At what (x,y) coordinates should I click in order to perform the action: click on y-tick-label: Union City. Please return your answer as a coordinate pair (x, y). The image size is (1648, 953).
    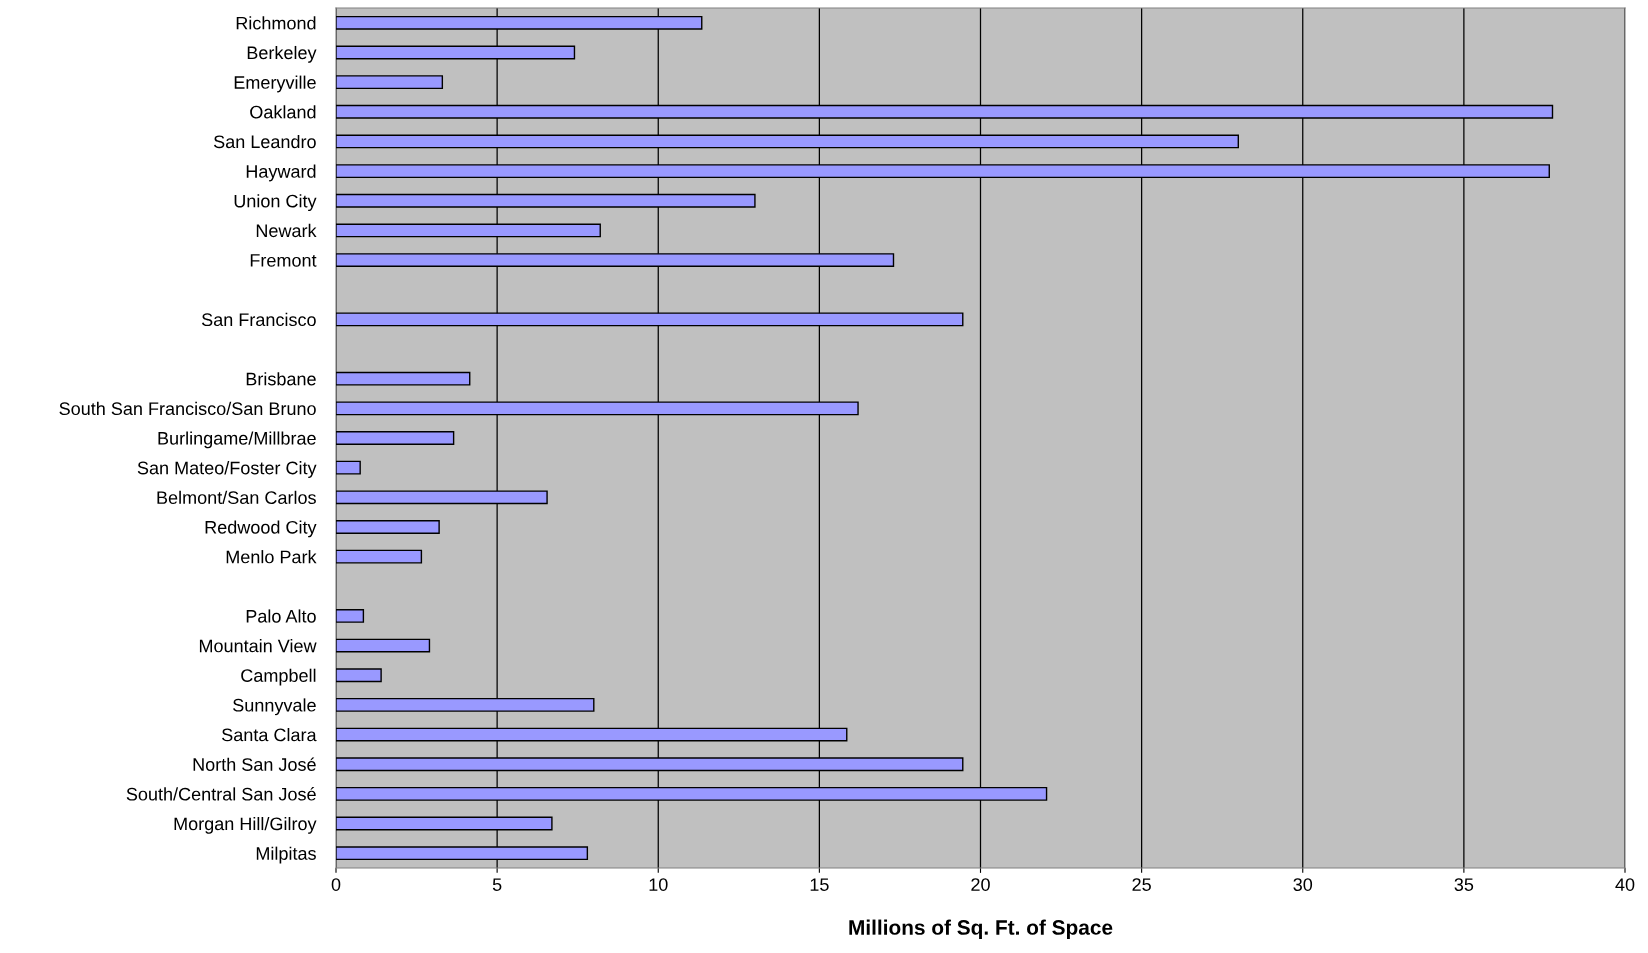
    Looking at the image, I should click on (275, 203).